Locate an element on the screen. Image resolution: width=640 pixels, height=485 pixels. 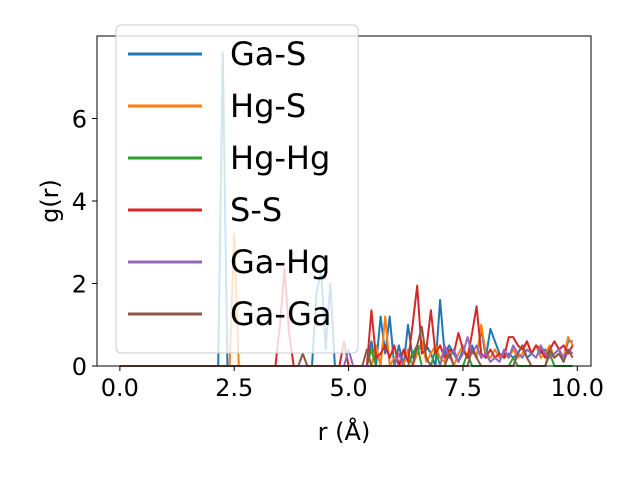
legend-label: S-S is located at coordinates (256, 210).